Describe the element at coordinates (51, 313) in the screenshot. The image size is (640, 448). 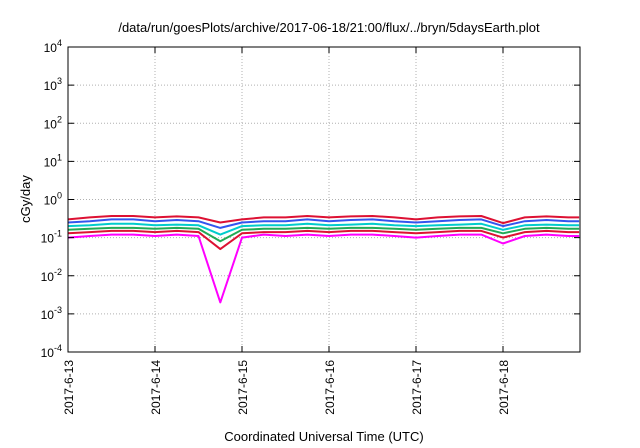
I see `y-tick-label: 10⁻³` at that location.